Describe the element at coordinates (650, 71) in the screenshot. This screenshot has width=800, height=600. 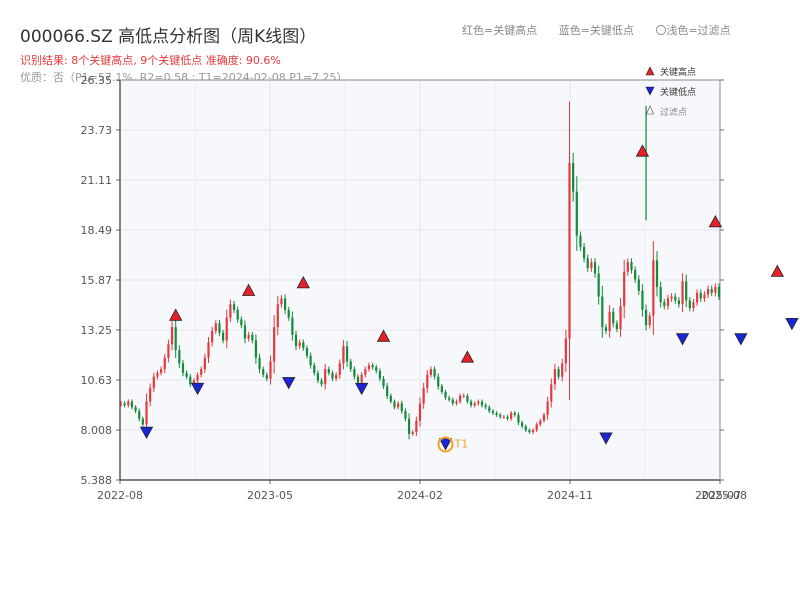
I see `legend-high-icon` at that location.